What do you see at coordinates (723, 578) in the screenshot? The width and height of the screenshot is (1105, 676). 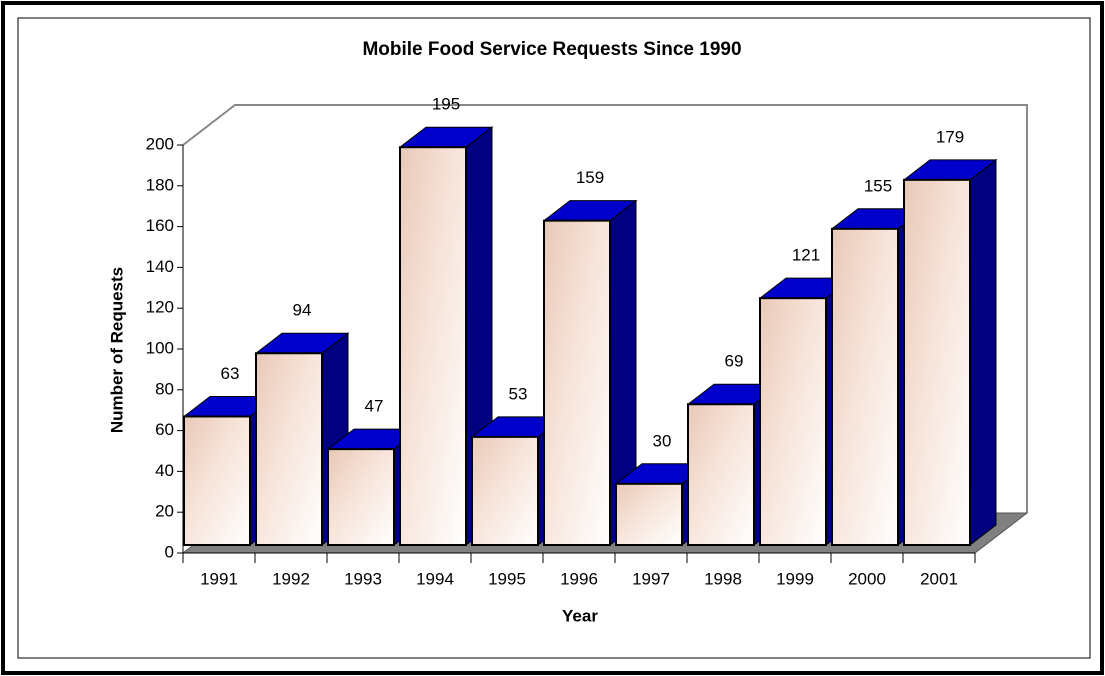 I see `x-tick-label: 1998` at bounding box center [723, 578].